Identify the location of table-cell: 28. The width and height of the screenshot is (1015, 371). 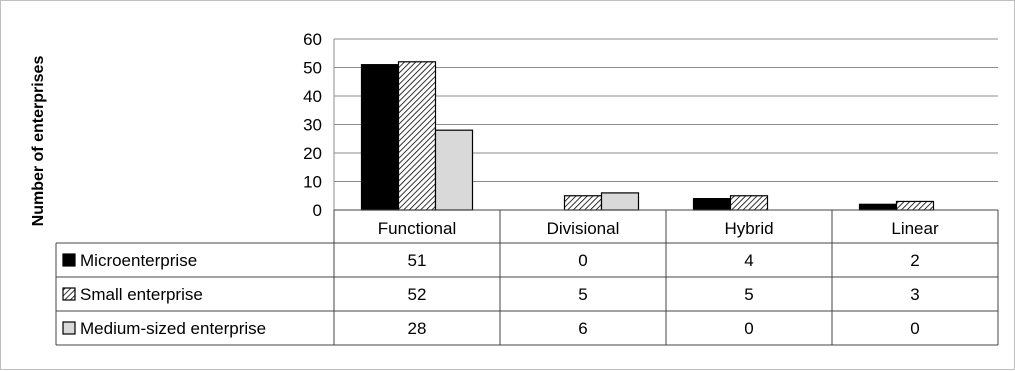
(417, 328).